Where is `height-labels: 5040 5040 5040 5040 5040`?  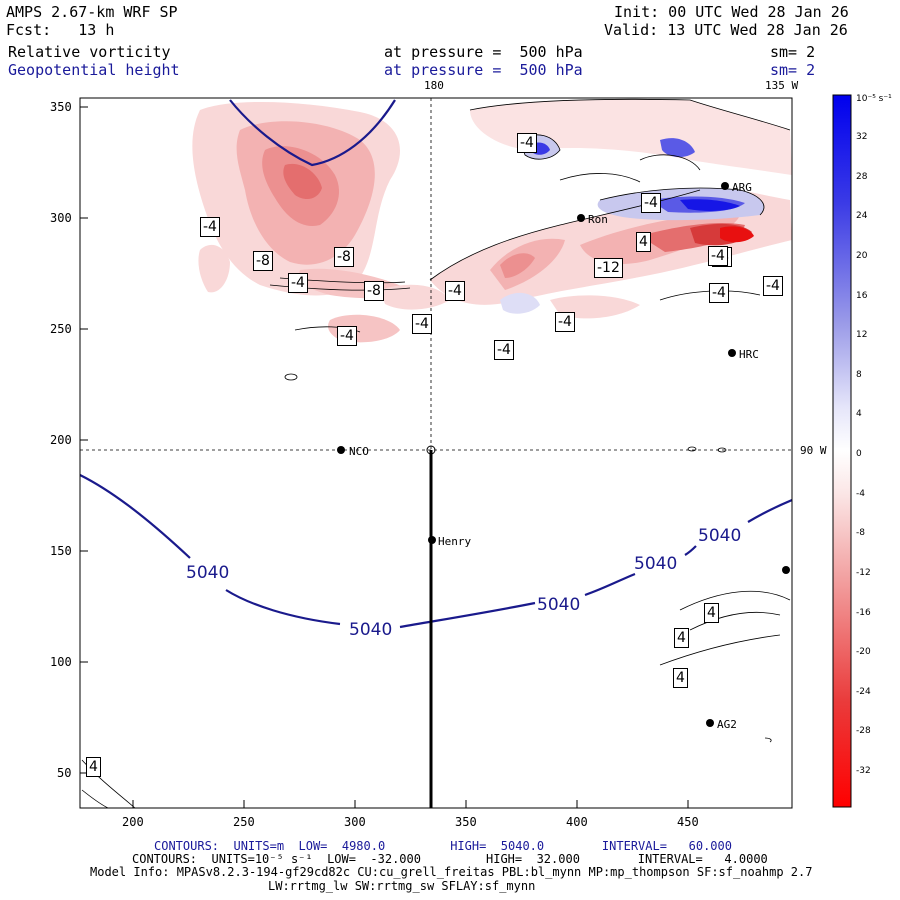 height-labels: 5040 5040 5040 5040 5040 is located at coordinates (463, 583).